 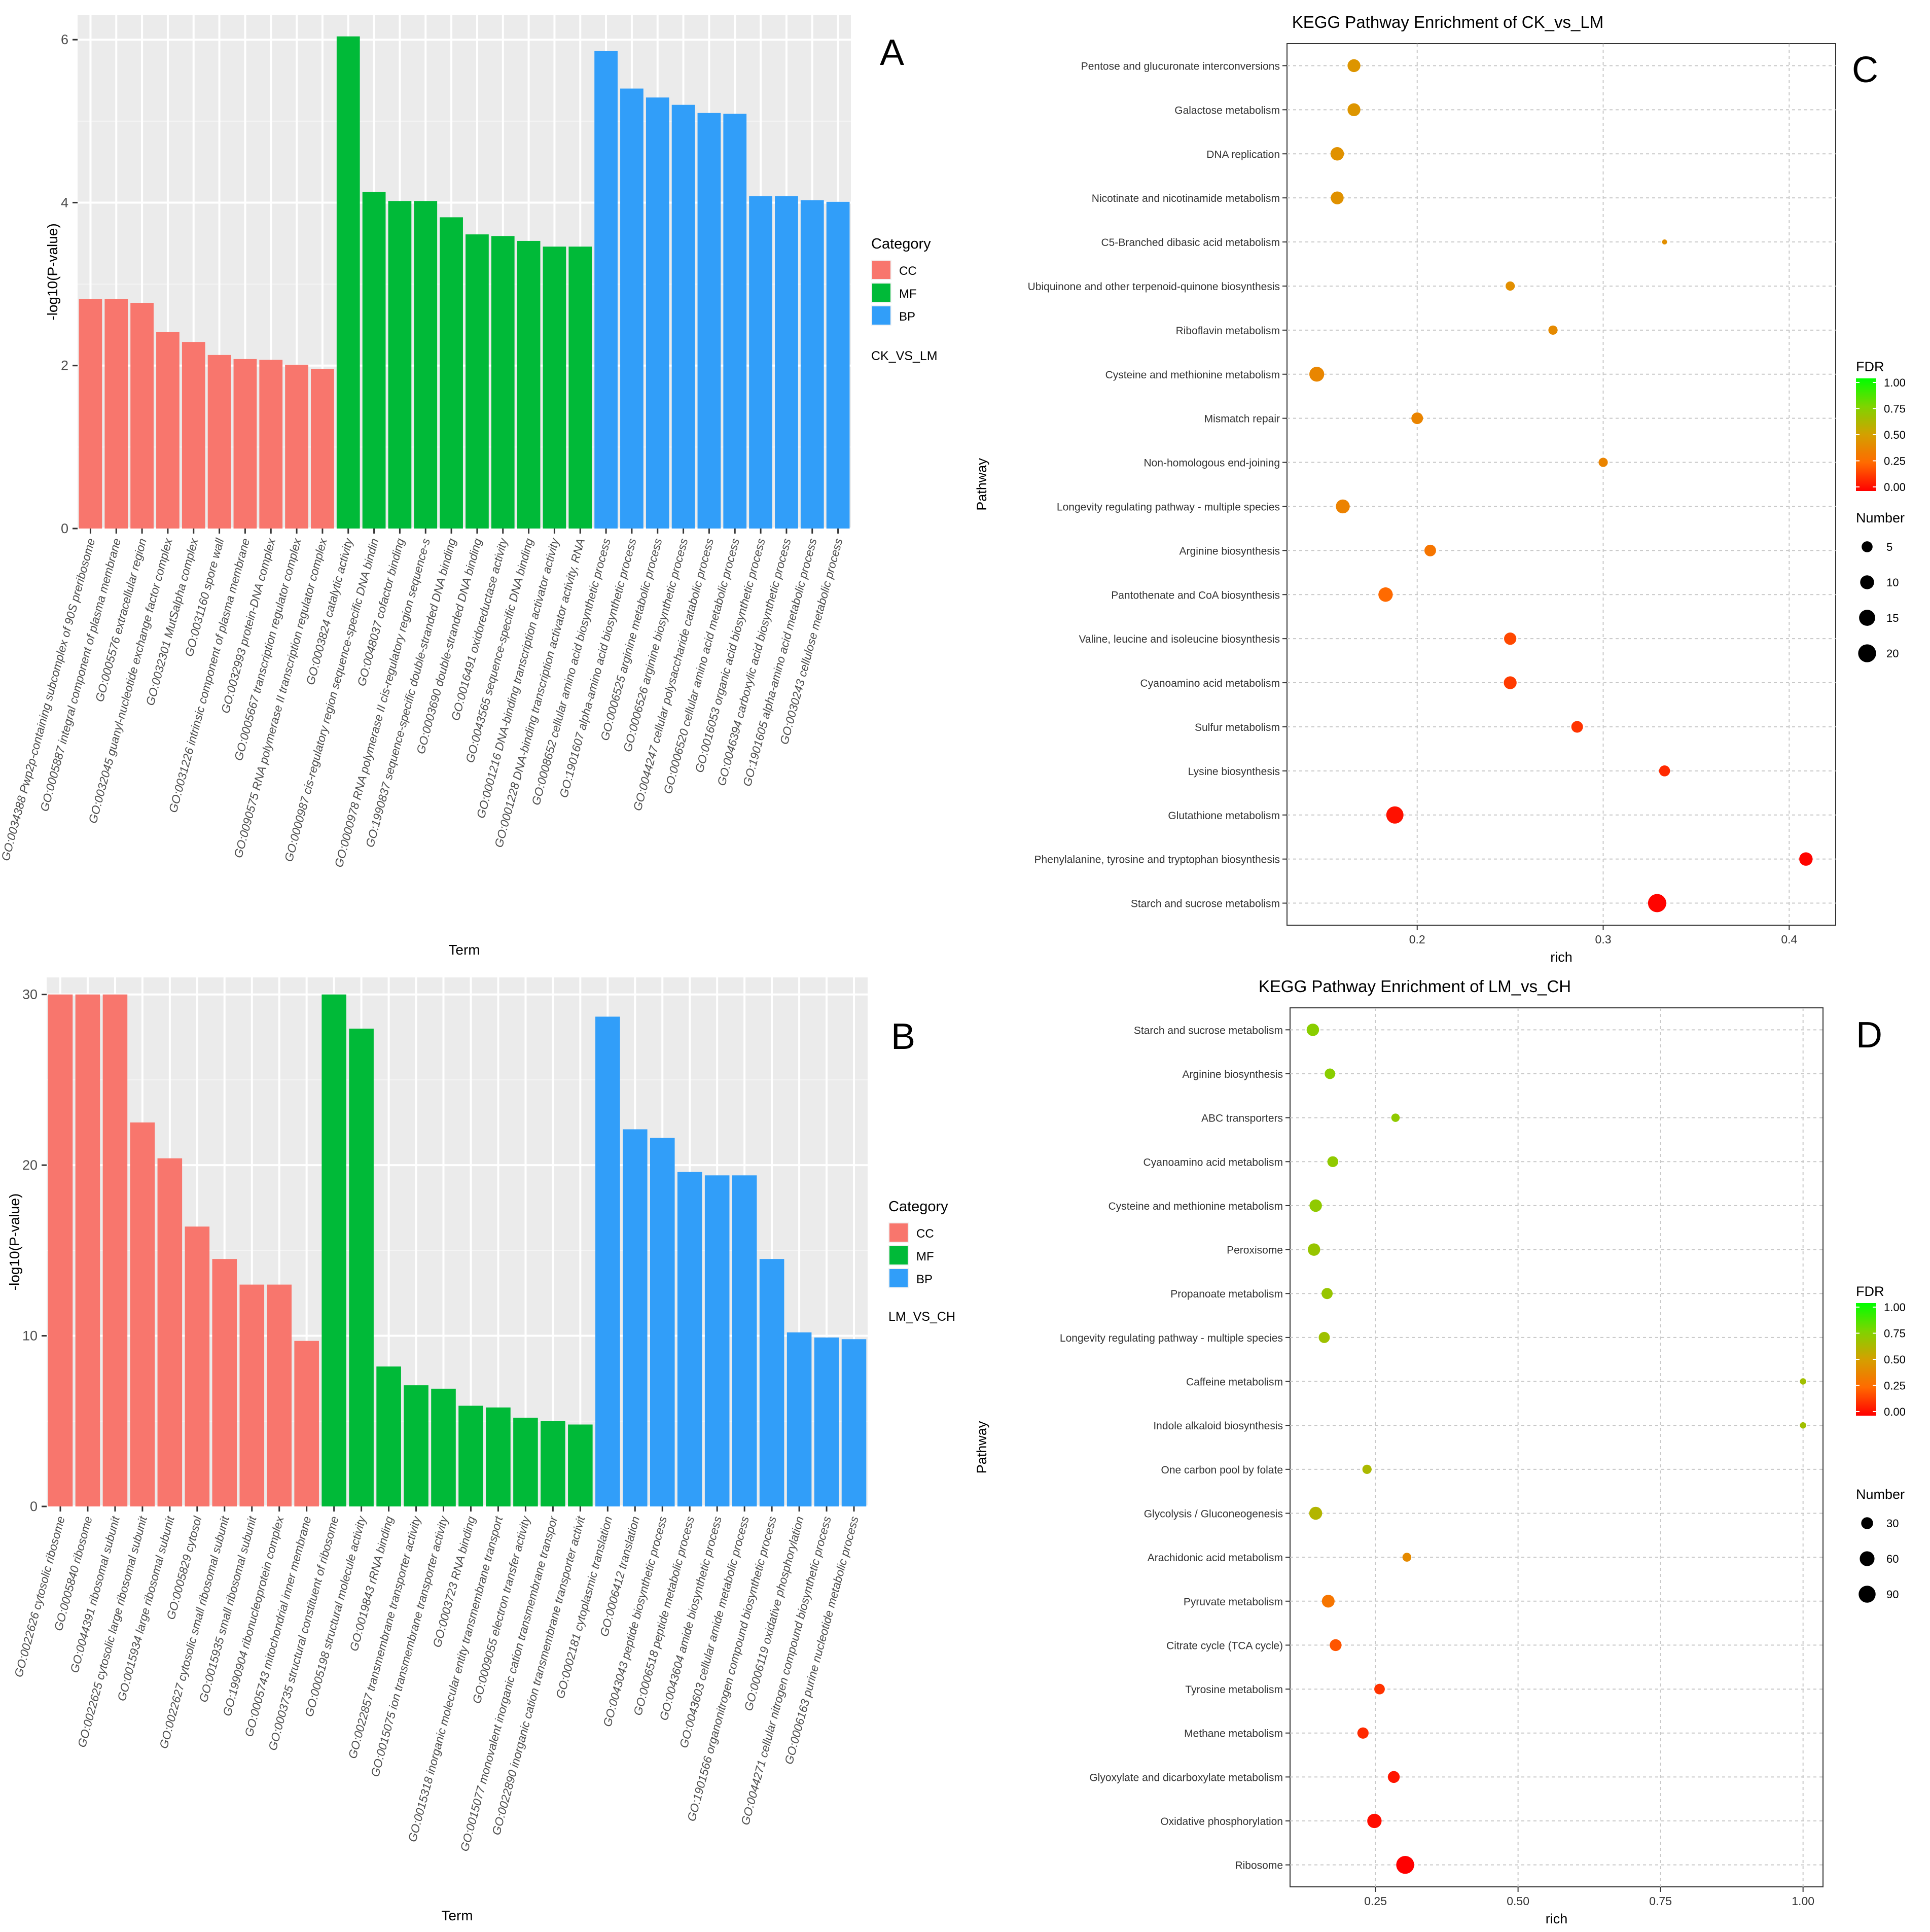 What do you see at coordinates (1895, 487) in the screenshot?
I see `color-legend-label: 0.00` at bounding box center [1895, 487].